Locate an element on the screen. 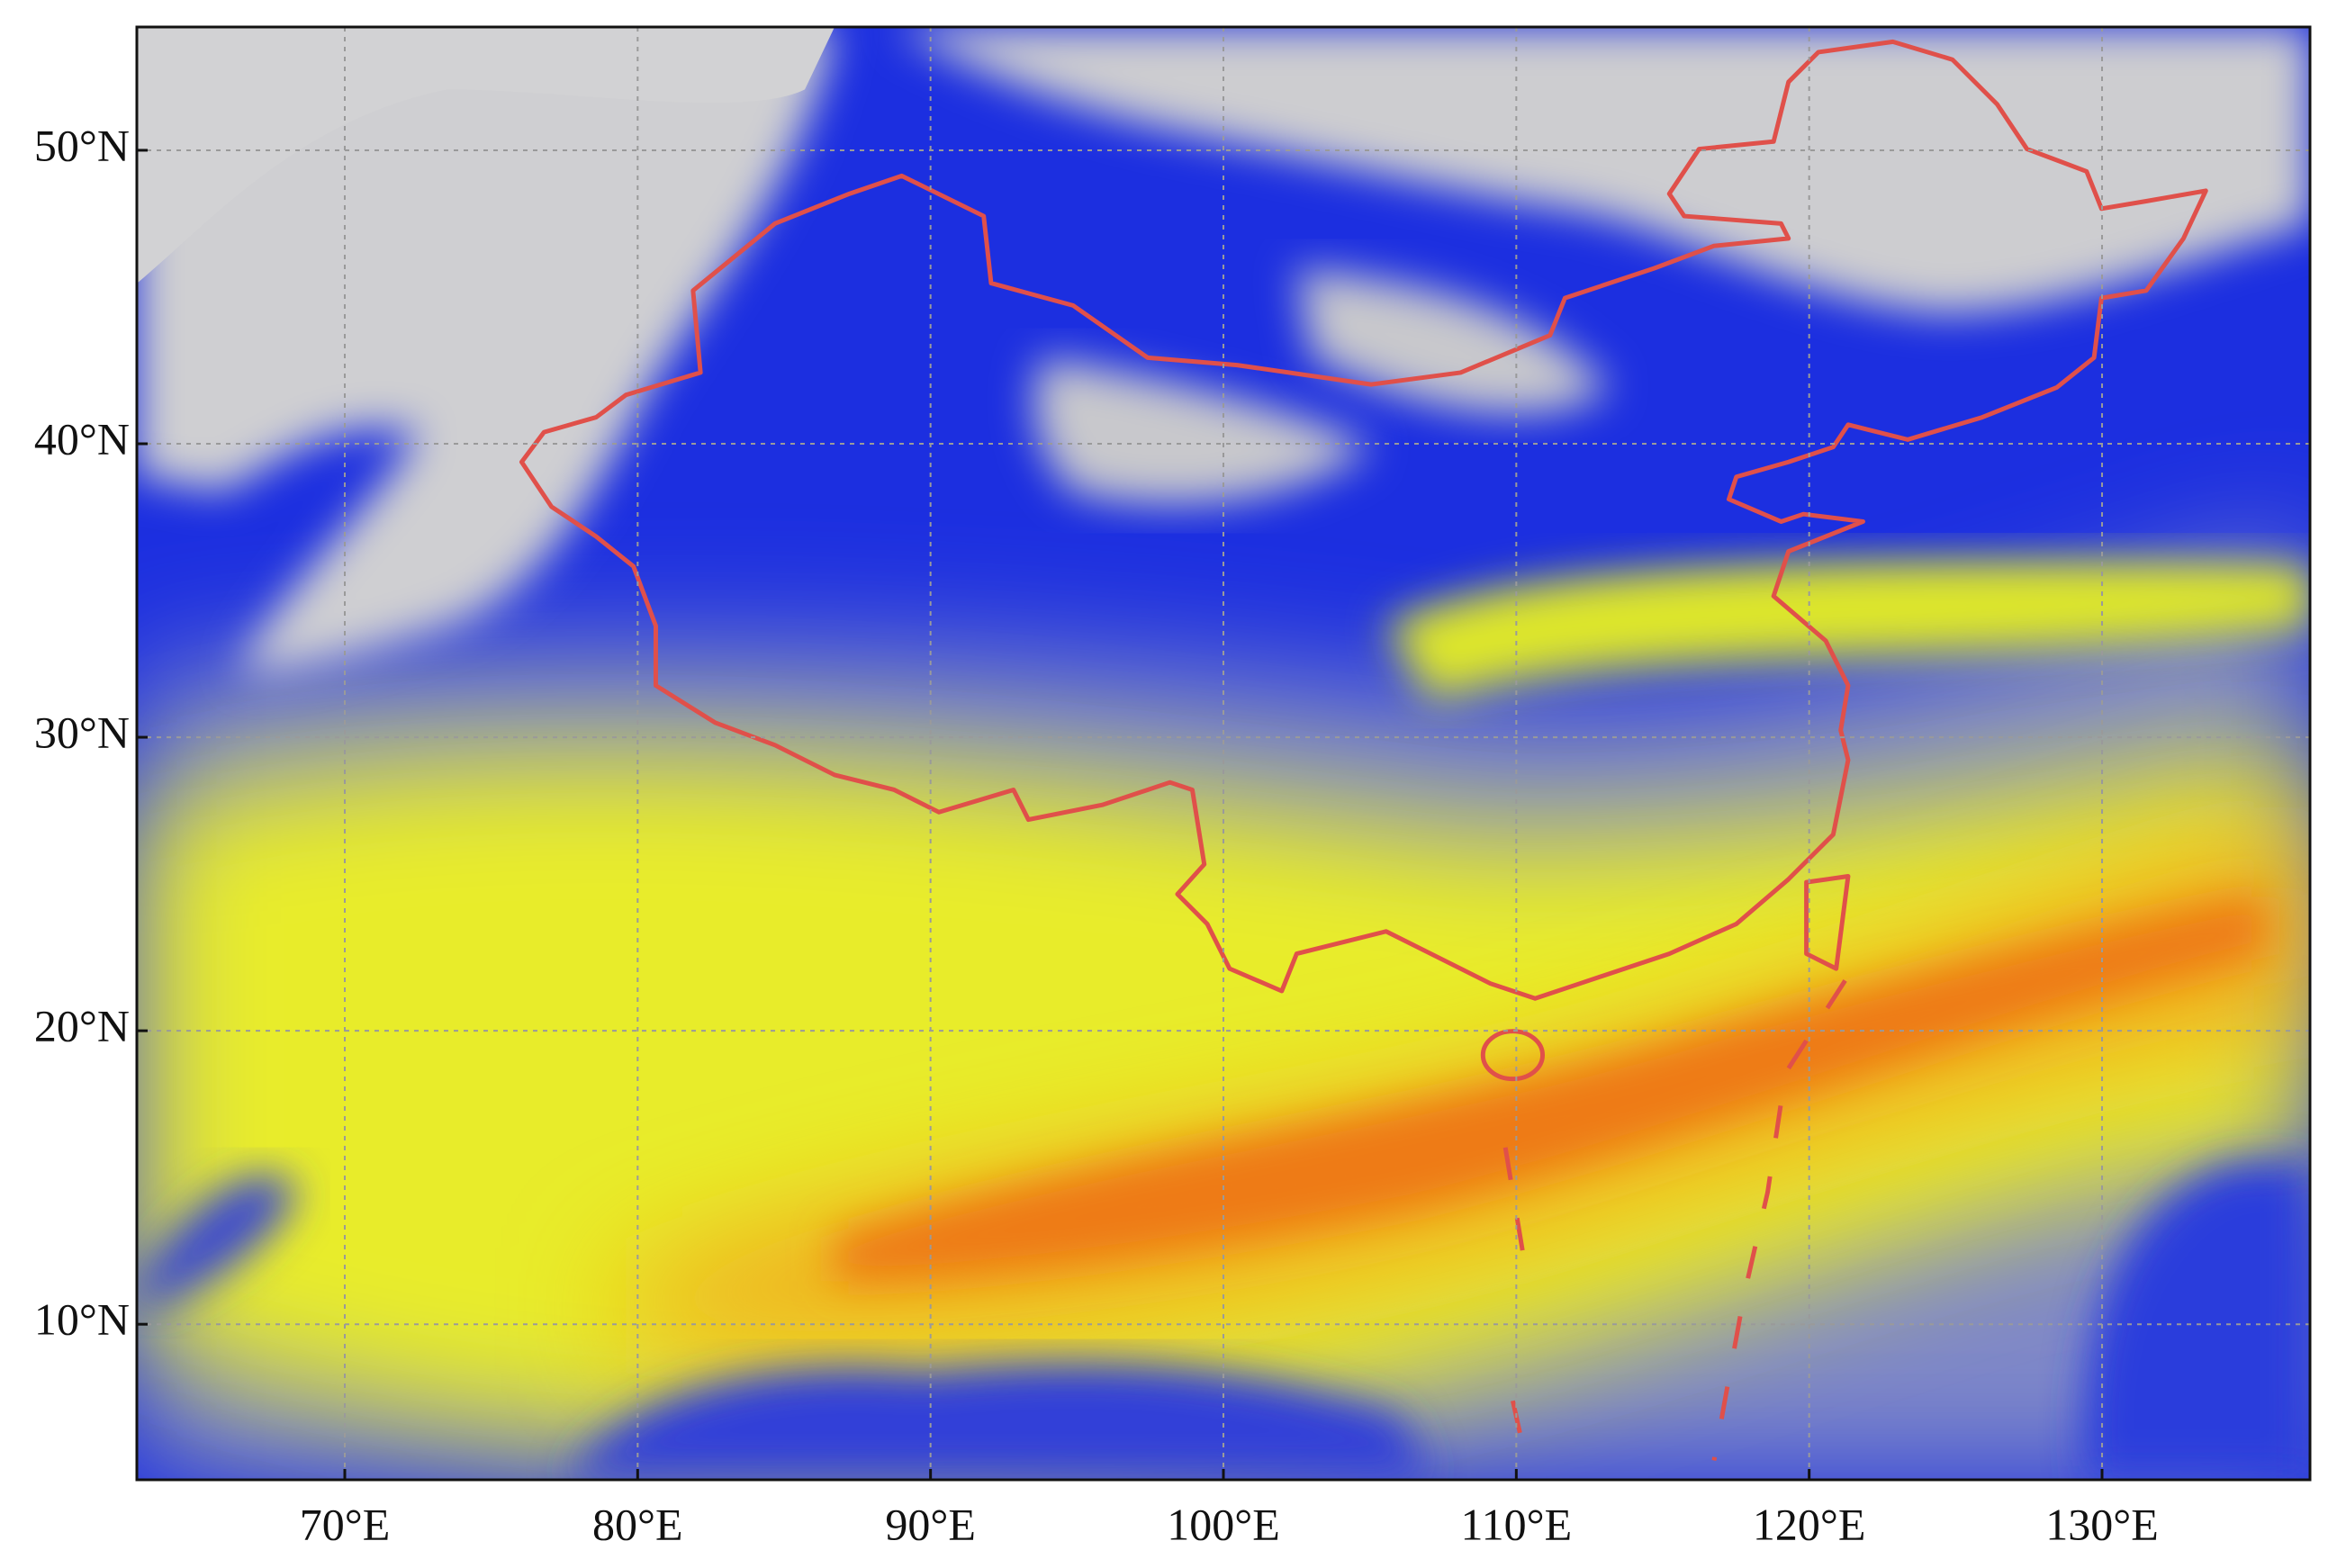  x-tick-label: 130°E is located at coordinates (2102, 1524).